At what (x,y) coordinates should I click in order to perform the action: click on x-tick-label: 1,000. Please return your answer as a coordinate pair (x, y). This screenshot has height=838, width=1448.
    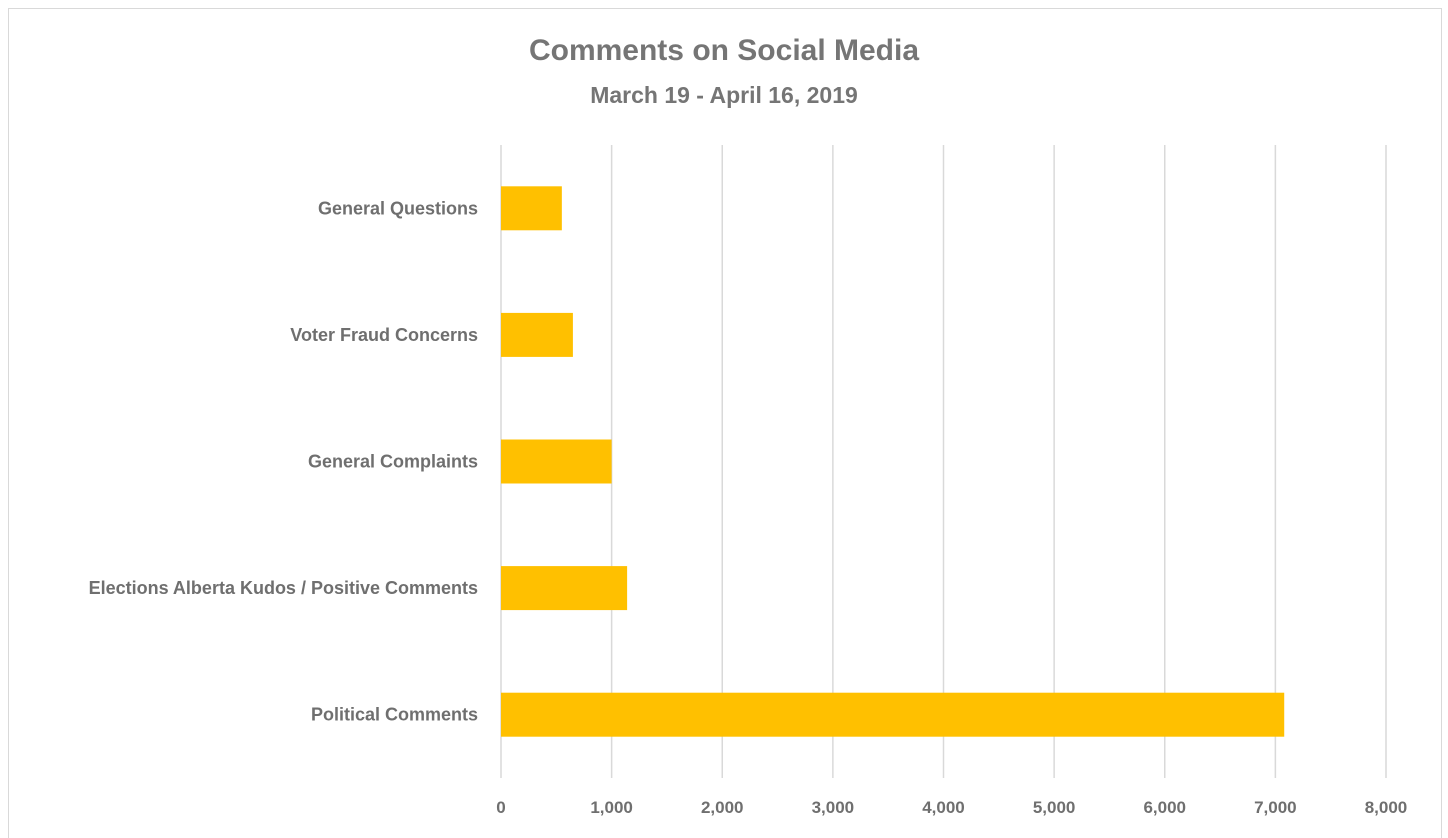
    Looking at the image, I should click on (611, 807).